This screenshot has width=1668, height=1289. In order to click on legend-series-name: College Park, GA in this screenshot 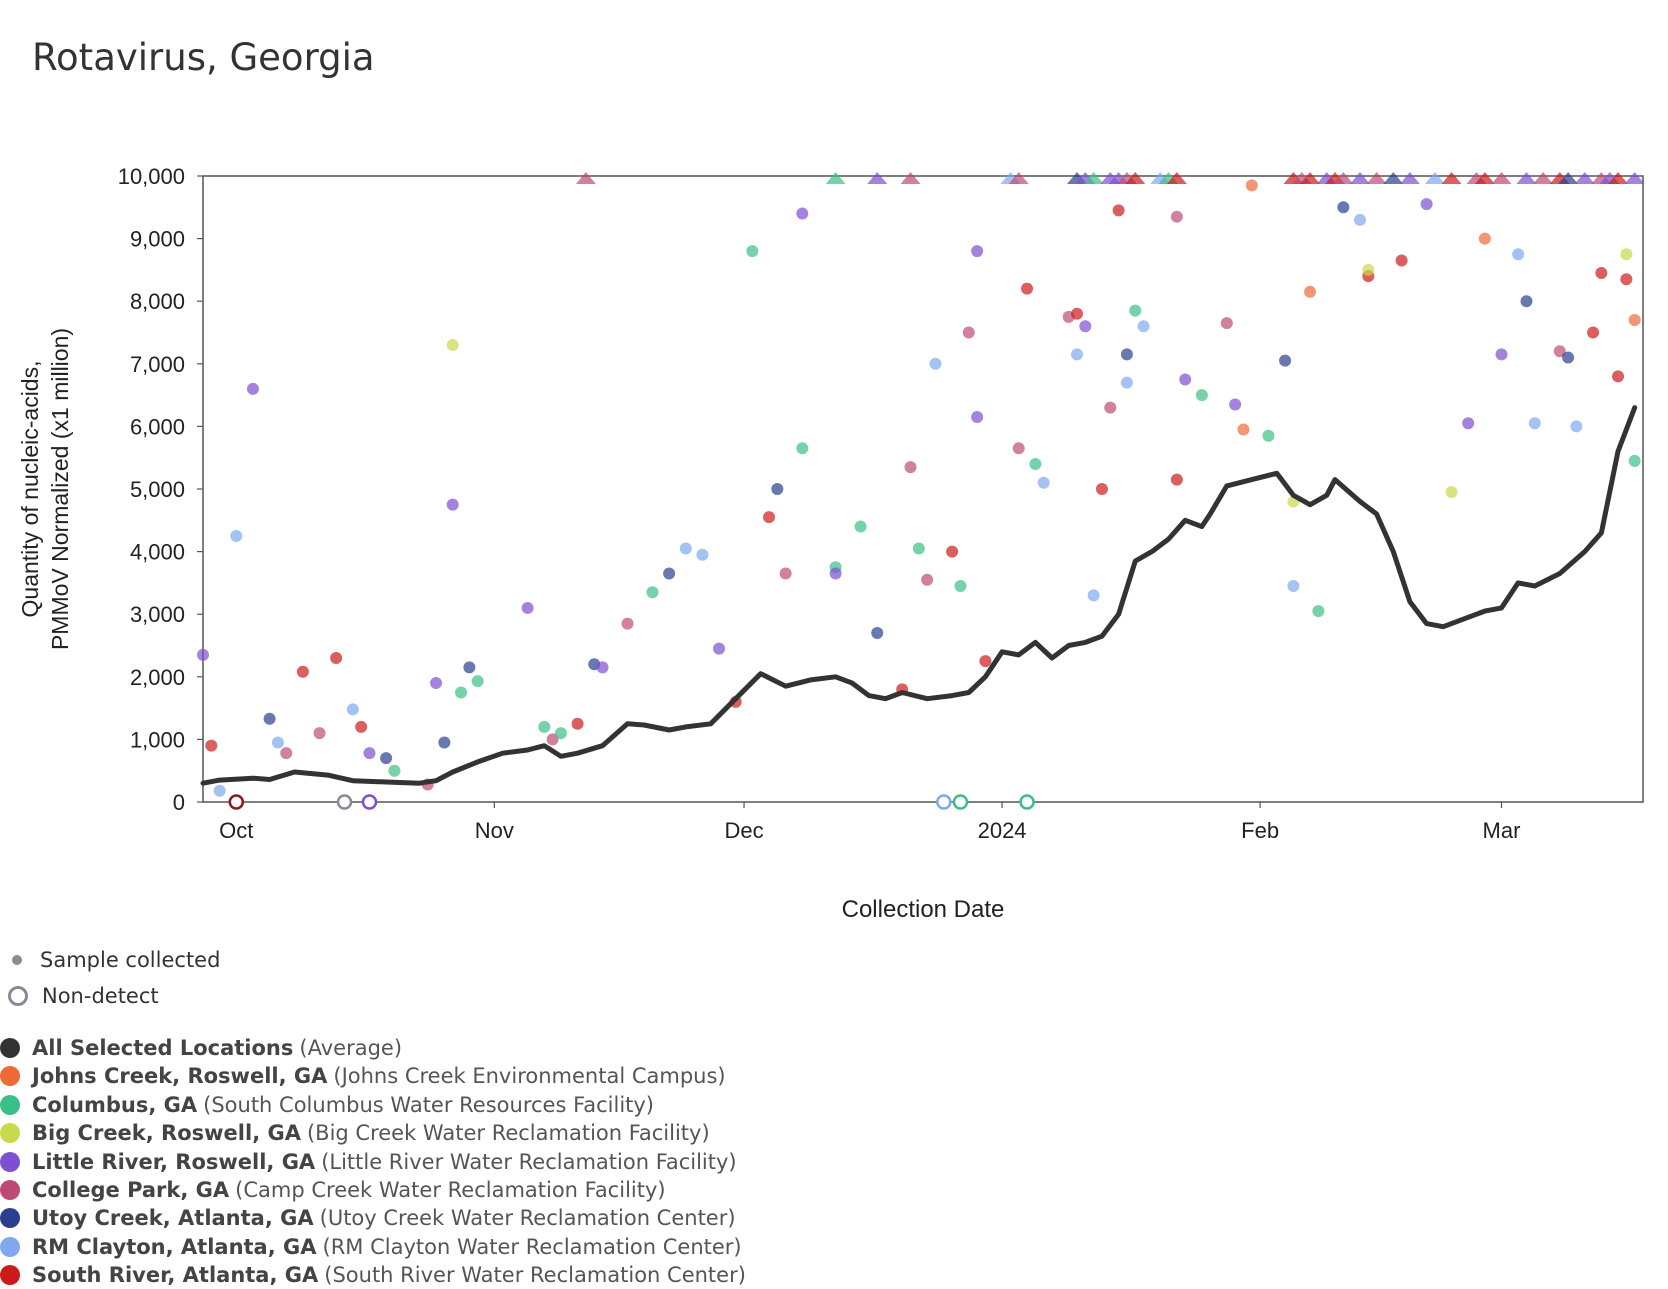, I will do `click(131, 1190)`.